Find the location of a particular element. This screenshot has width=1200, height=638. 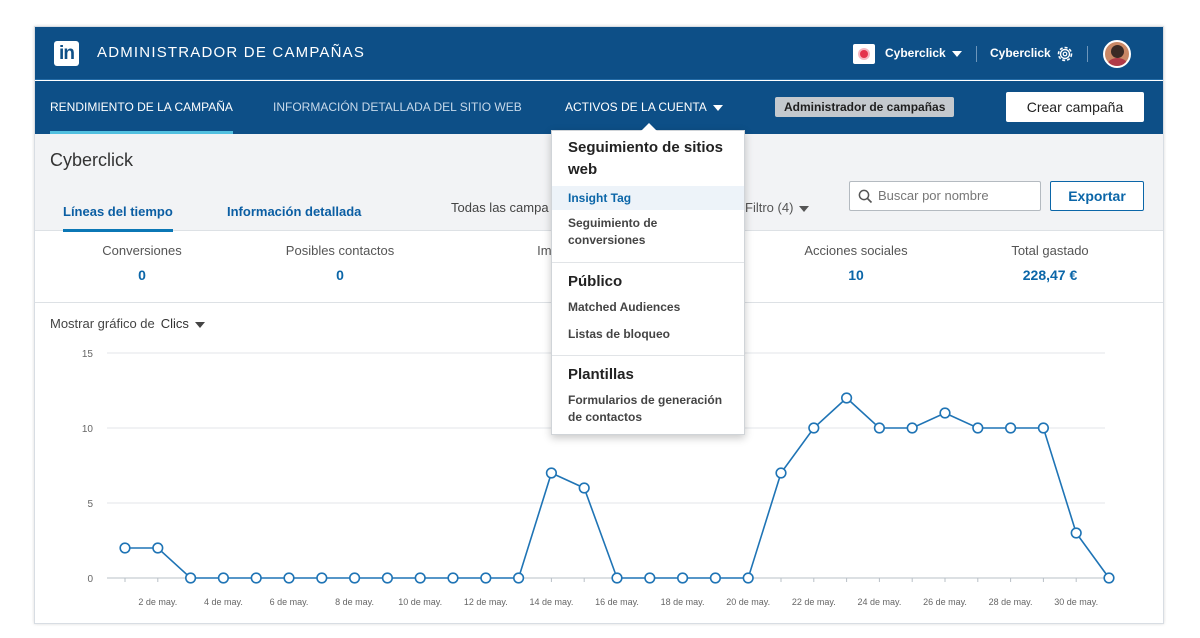

menu-item-conversion-tracking: Seguimiento de conversiones is located at coordinates (613, 231).